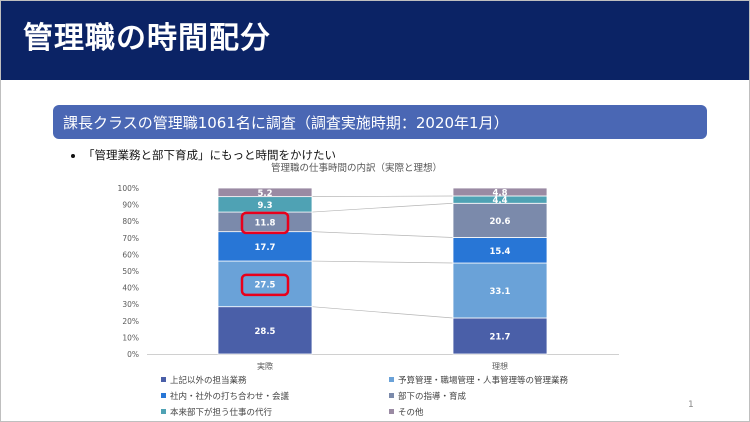 Image resolution: width=750 pixels, height=422 pixels. I want to click on y-tick-label: 70%, so click(130, 238).